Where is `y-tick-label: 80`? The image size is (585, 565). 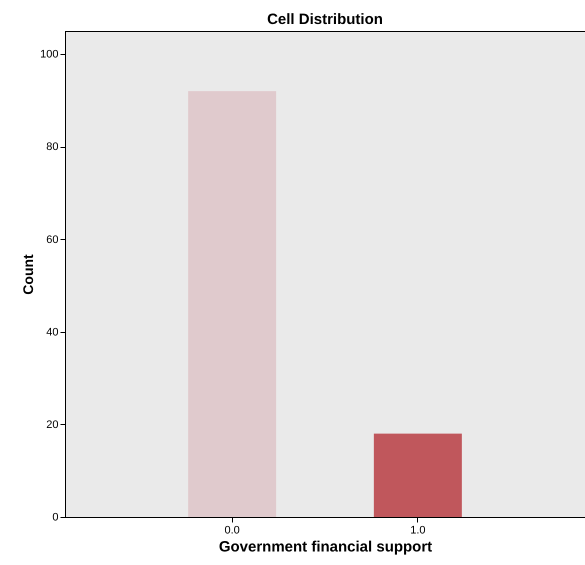
y-tick-label: 80 is located at coordinates (52, 147).